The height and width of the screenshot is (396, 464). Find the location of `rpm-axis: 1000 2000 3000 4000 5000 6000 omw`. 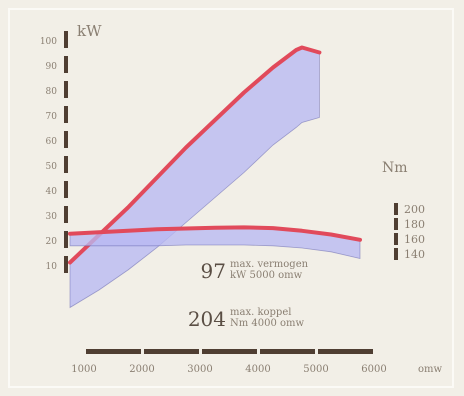

rpm-axis: 1000 2000 3000 4000 5000 6000 omw is located at coordinates (257, 362).